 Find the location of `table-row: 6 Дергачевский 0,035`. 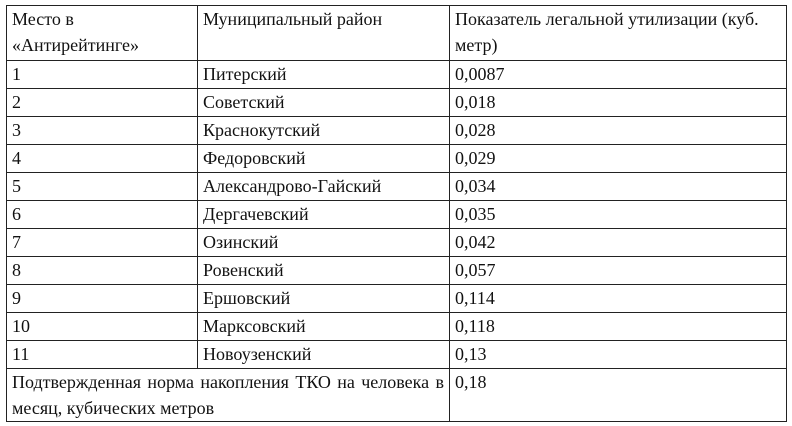

table-row: 6 Дергачевский 0,035 is located at coordinates (396, 214).